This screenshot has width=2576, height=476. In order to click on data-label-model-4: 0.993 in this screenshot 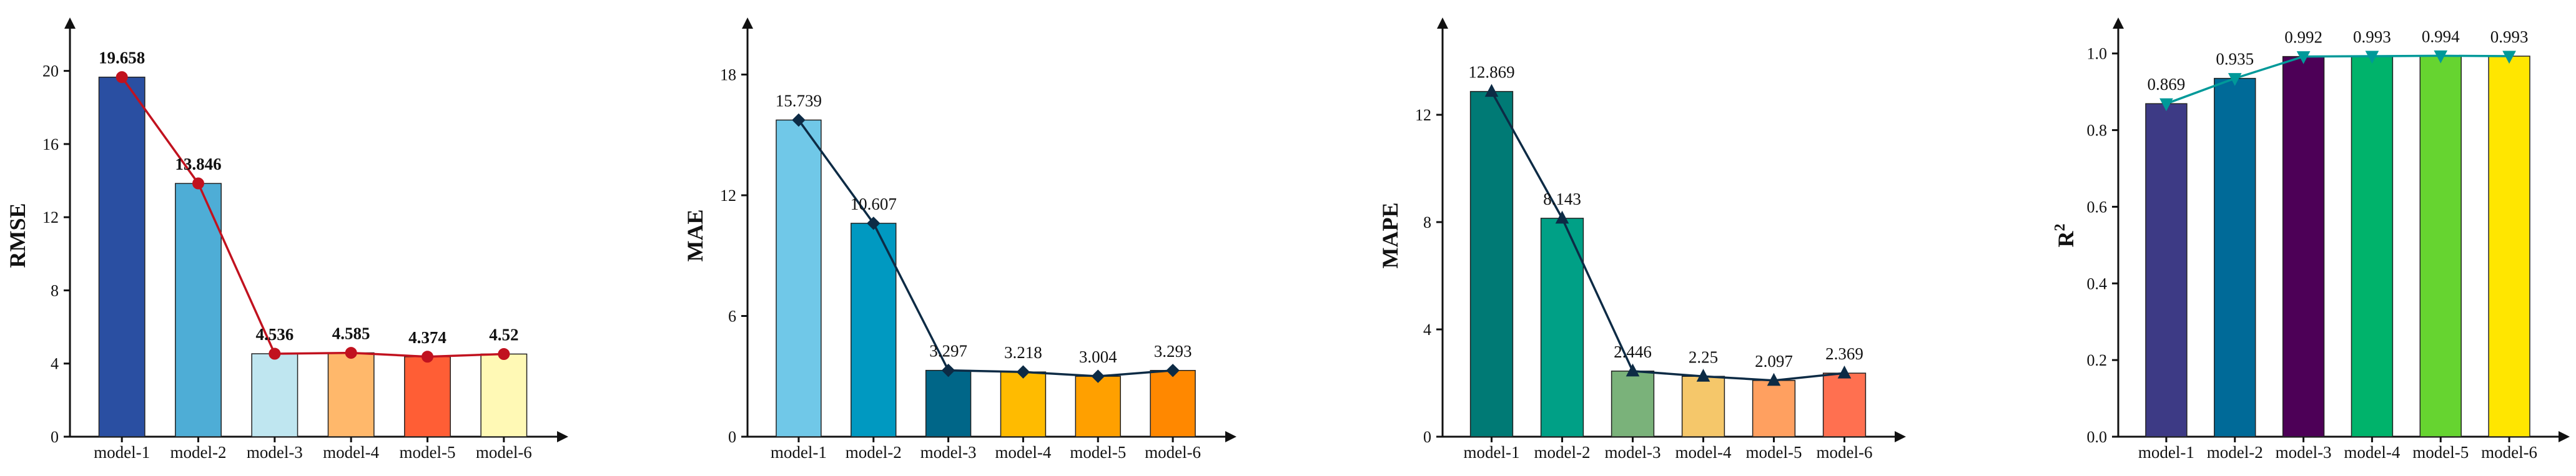, I will do `click(2372, 36)`.